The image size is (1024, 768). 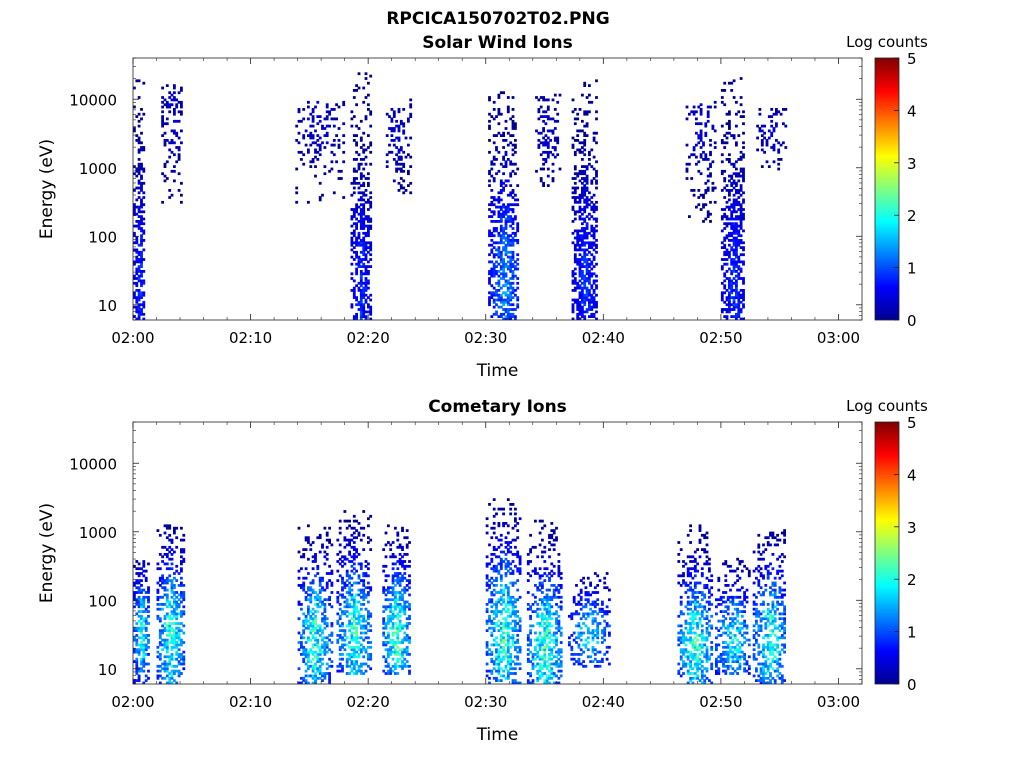 I want to click on x-tick-label: 02:40, so click(x=603, y=338).